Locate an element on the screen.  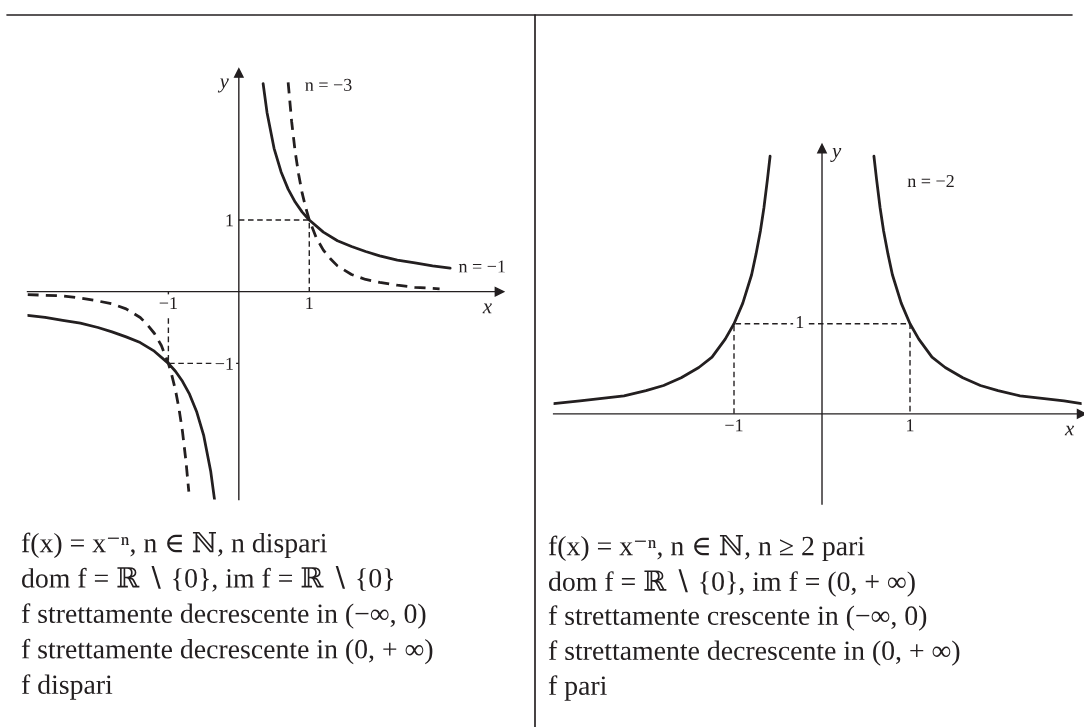
text: f(x) = x⁻ⁿ, n ∈ ℕ, n ≥ 2 pari is located at coordinates (706, 548).